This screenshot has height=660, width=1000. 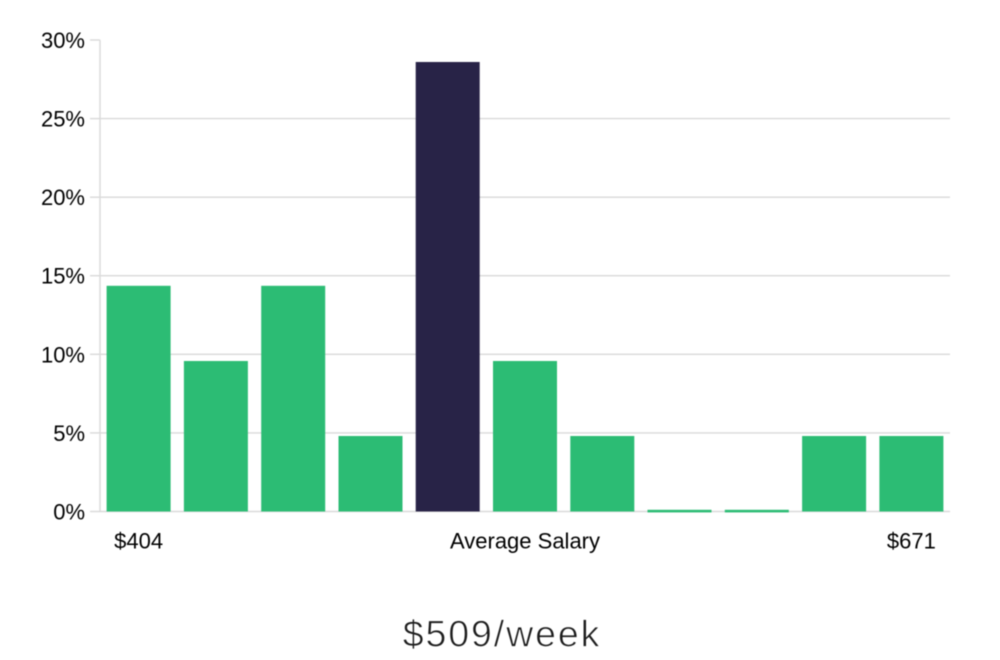 I want to click on svg-text: 5%, so click(x=69, y=433).